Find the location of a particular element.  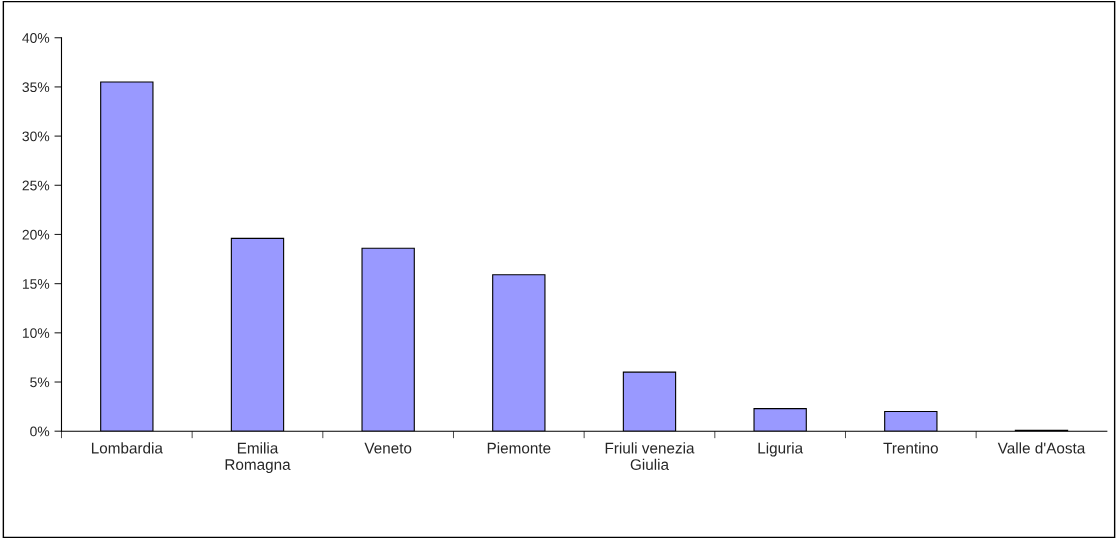

y-tick-label: 35% is located at coordinates (36, 87).